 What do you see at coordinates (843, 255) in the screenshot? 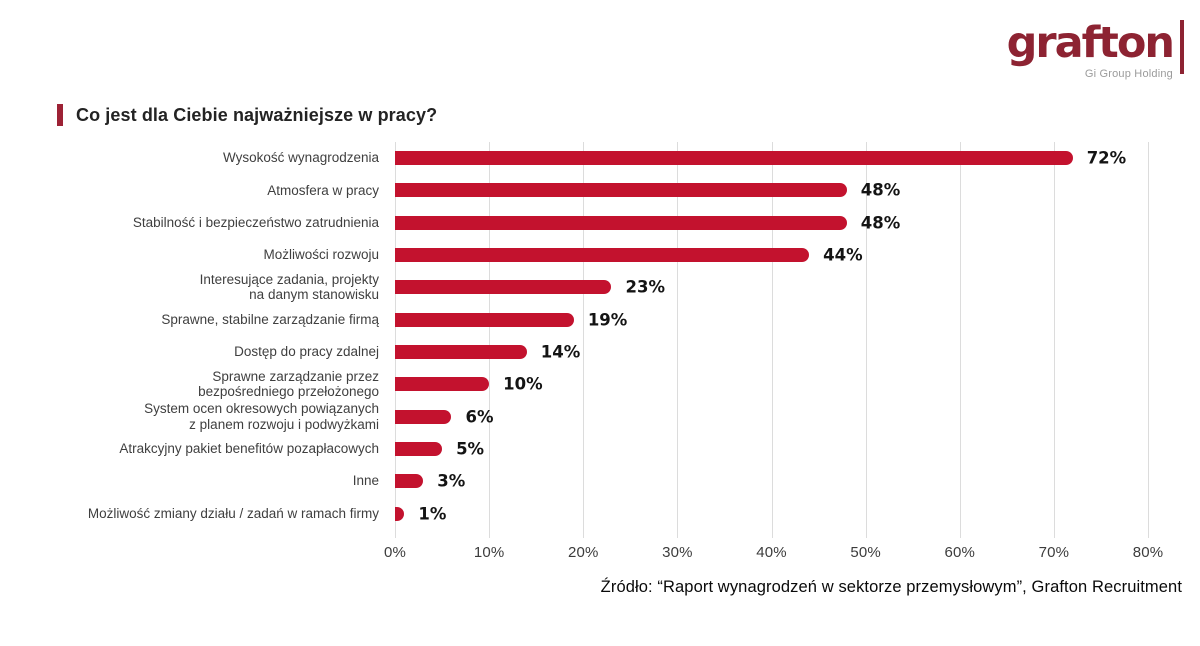
I see `value-label: 44%` at bounding box center [843, 255].